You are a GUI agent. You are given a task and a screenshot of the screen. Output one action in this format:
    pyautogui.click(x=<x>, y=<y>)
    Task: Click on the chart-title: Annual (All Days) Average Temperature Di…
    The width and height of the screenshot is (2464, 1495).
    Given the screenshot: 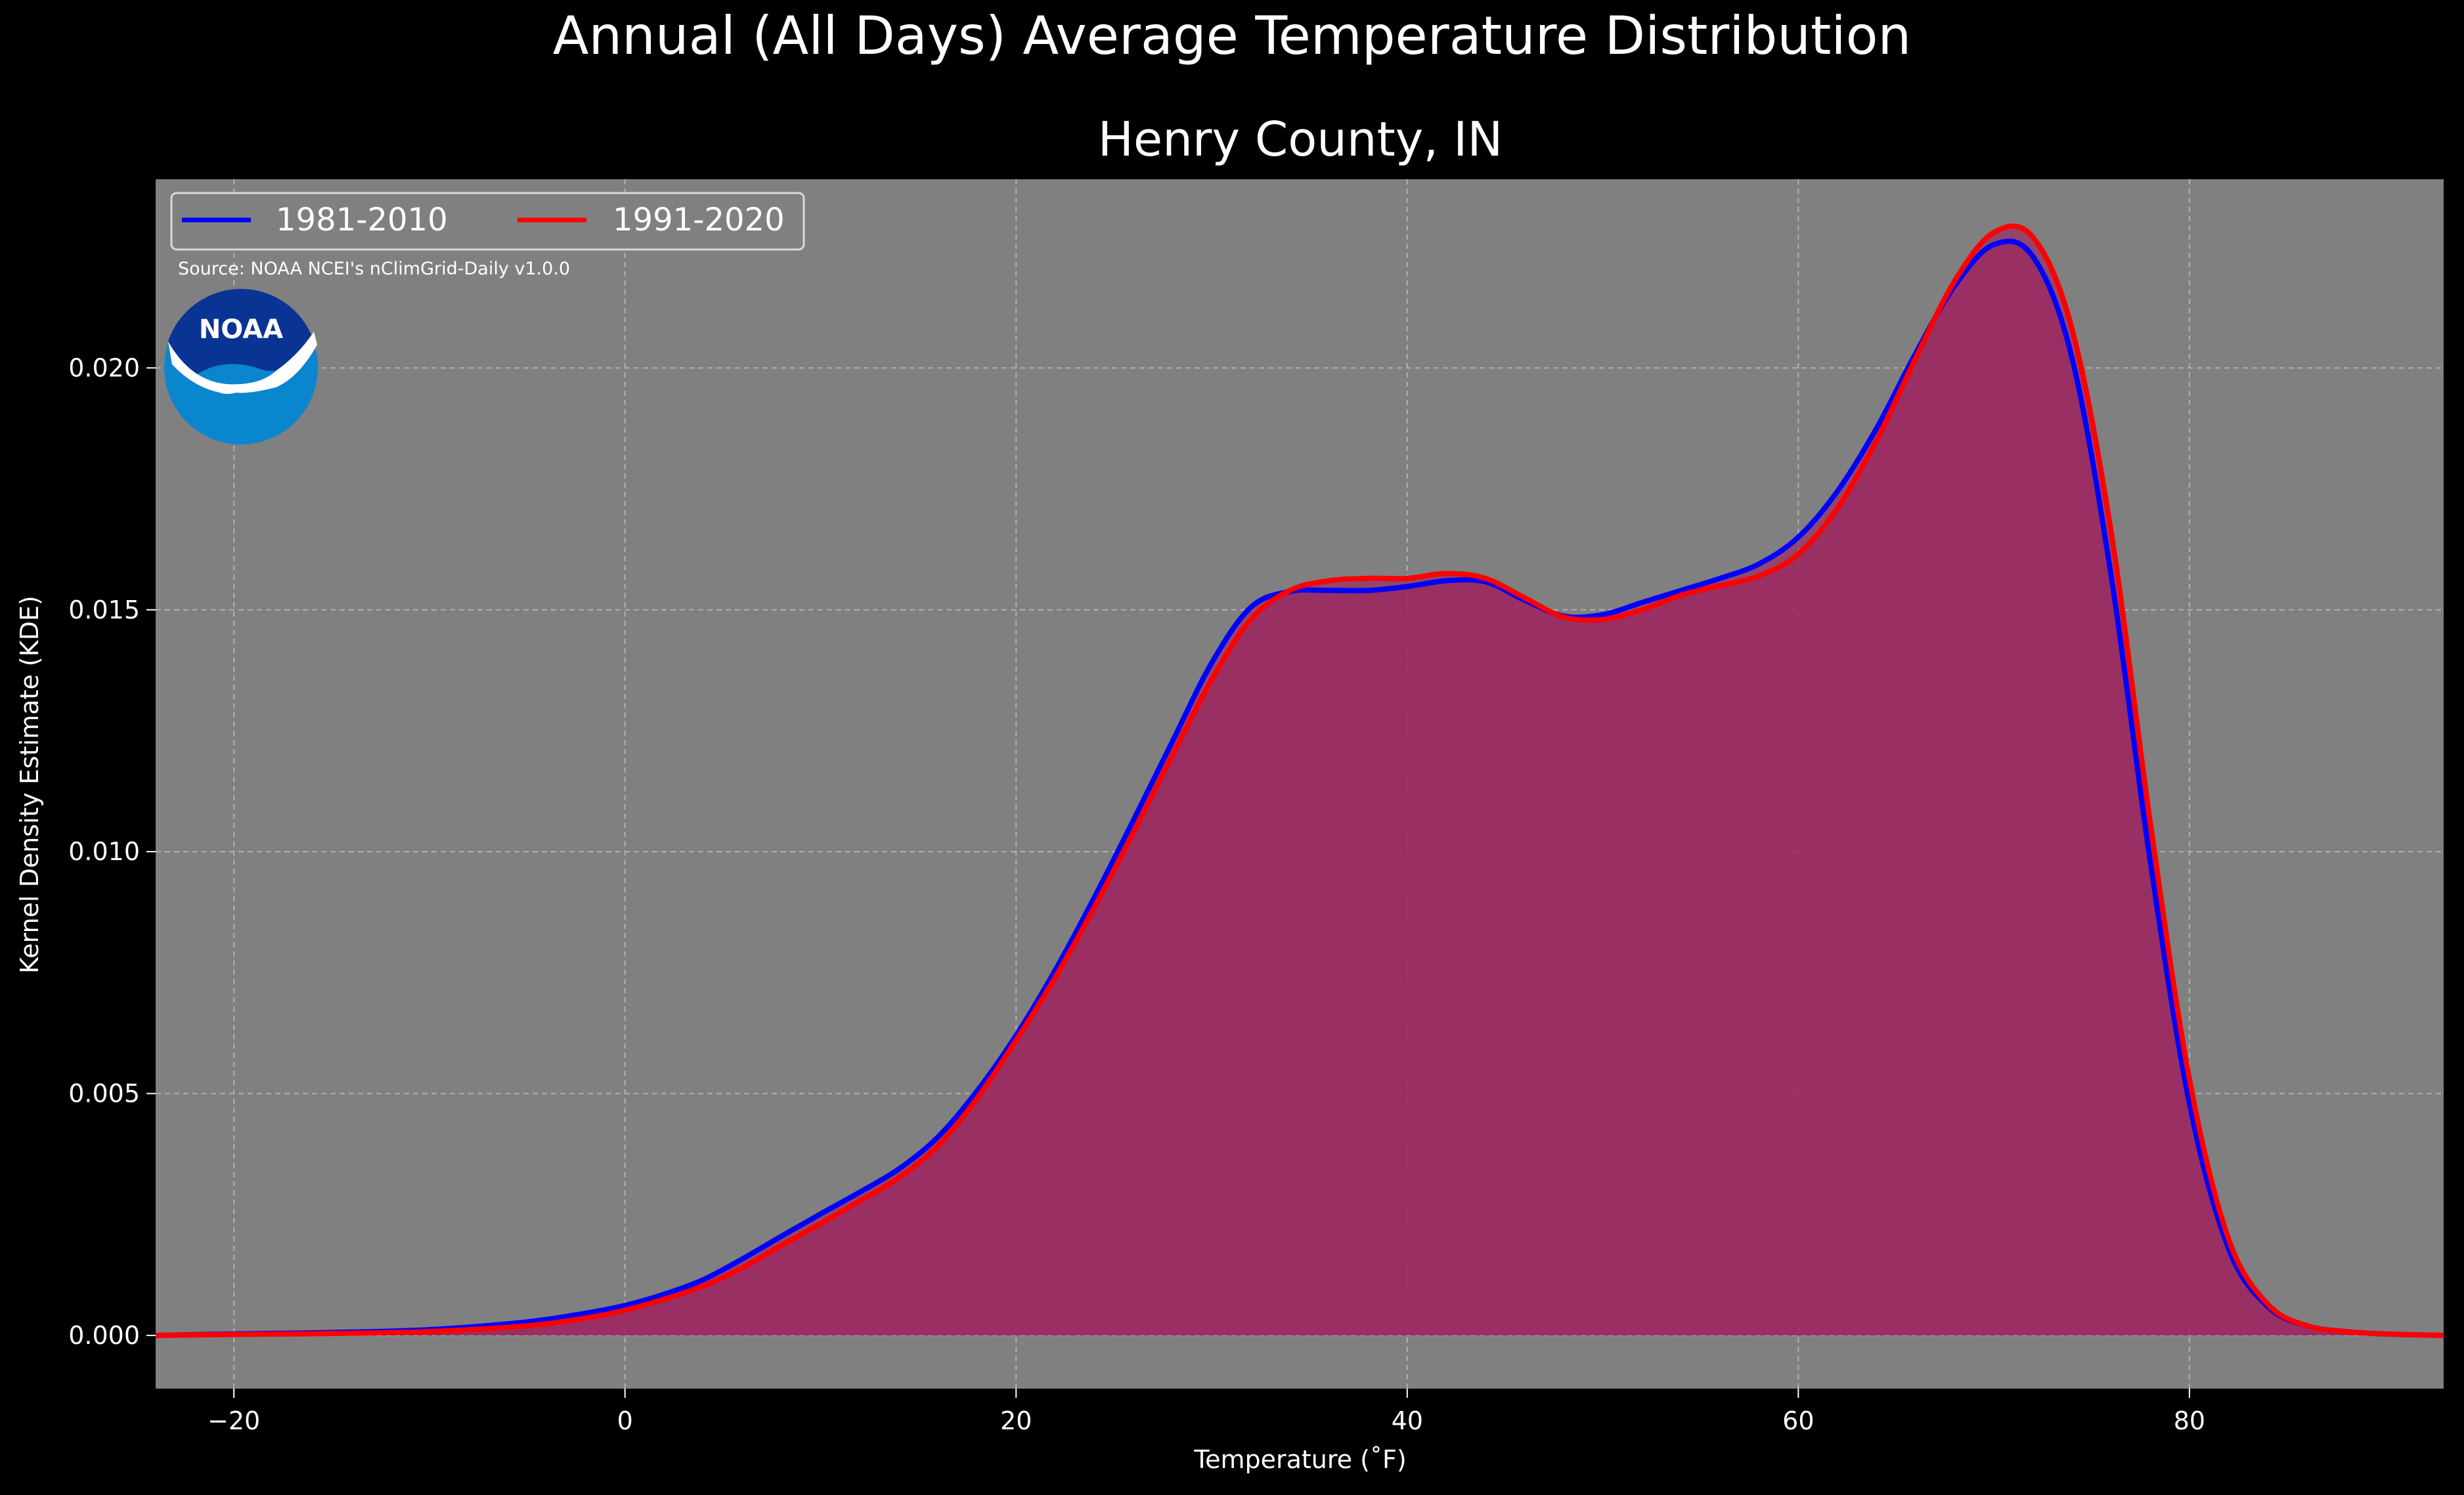 What is the action you would take?
    pyautogui.click(x=1232, y=35)
    